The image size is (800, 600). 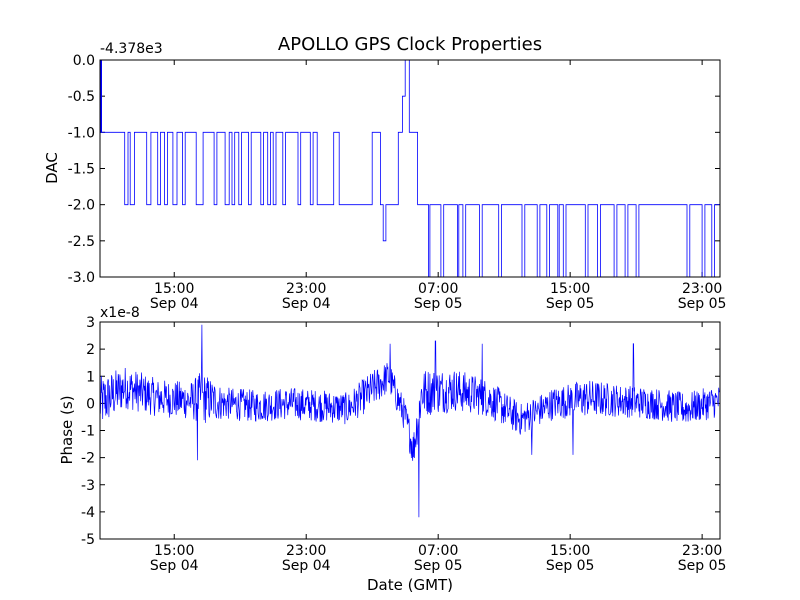 What do you see at coordinates (84, 61) in the screenshot?
I see `y-tick-label: 0.0` at bounding box center [84, 61].